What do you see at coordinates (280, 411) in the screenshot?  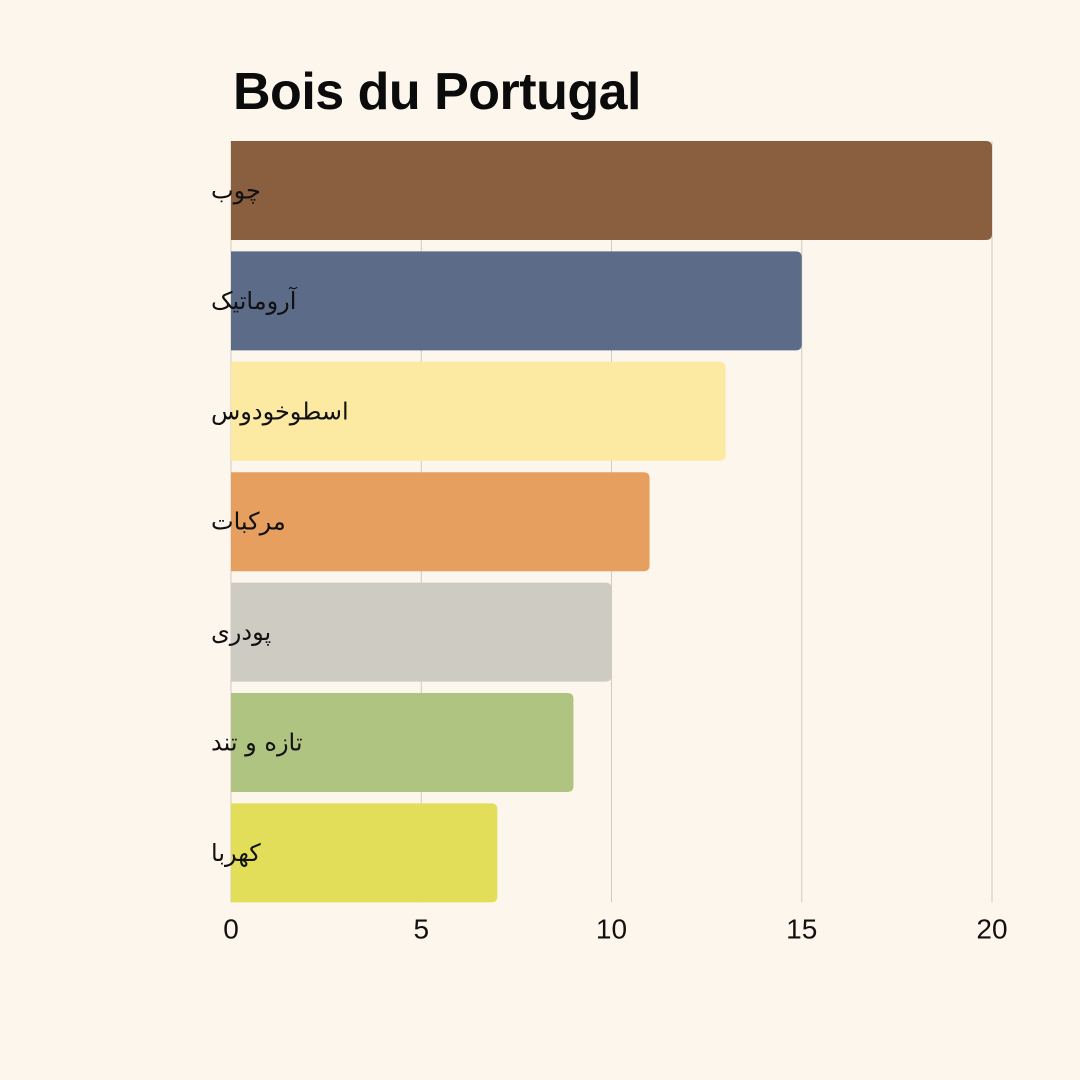 I see `category-label-2: اسطوخودوس` at bounding box center [280, 411].